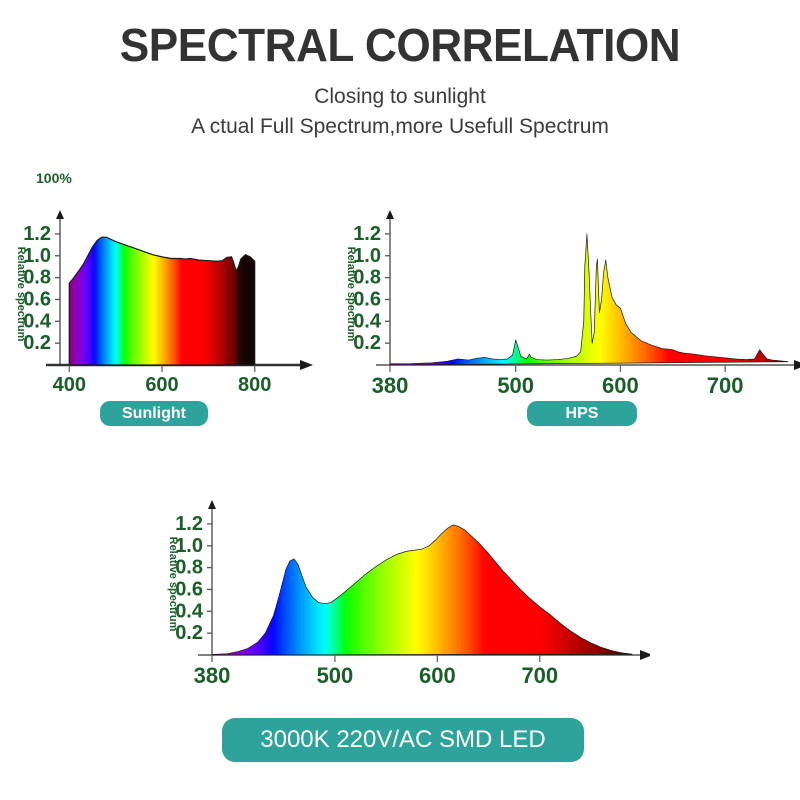 The width and height of the screenshot is (800, 800). I want to click on svg-text: 400, so click(69, 385).